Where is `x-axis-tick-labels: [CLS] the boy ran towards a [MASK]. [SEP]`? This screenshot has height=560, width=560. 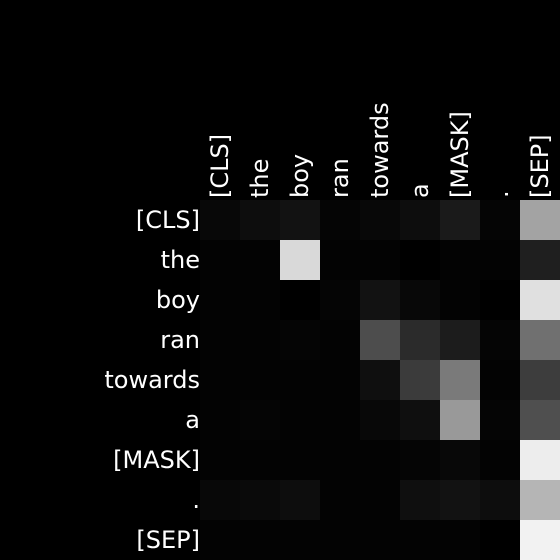 x-axis-tick-labels: [CLS] the boy ran towards a [MASK]. [SEP] is located at coordinates (380, 150).